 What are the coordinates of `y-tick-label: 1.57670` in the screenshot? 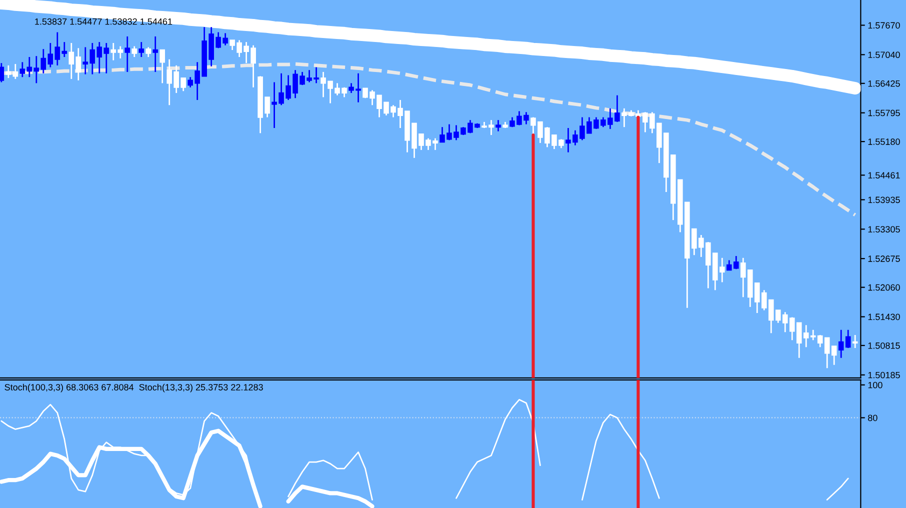 It's located at (884, 25).